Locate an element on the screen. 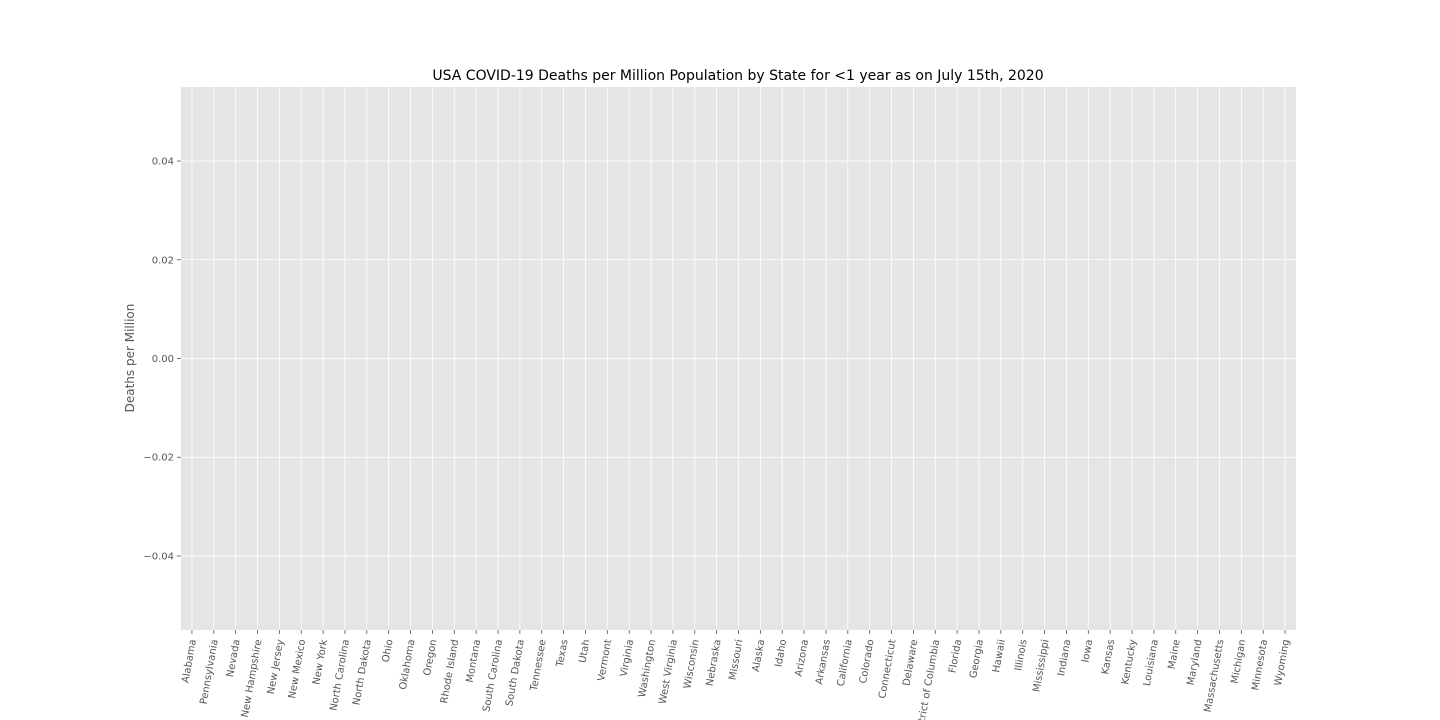 Image resolution: width=1440 pixels, height=720 pixels. x-tick-label: Ohio is located at coordinates (388, 651).